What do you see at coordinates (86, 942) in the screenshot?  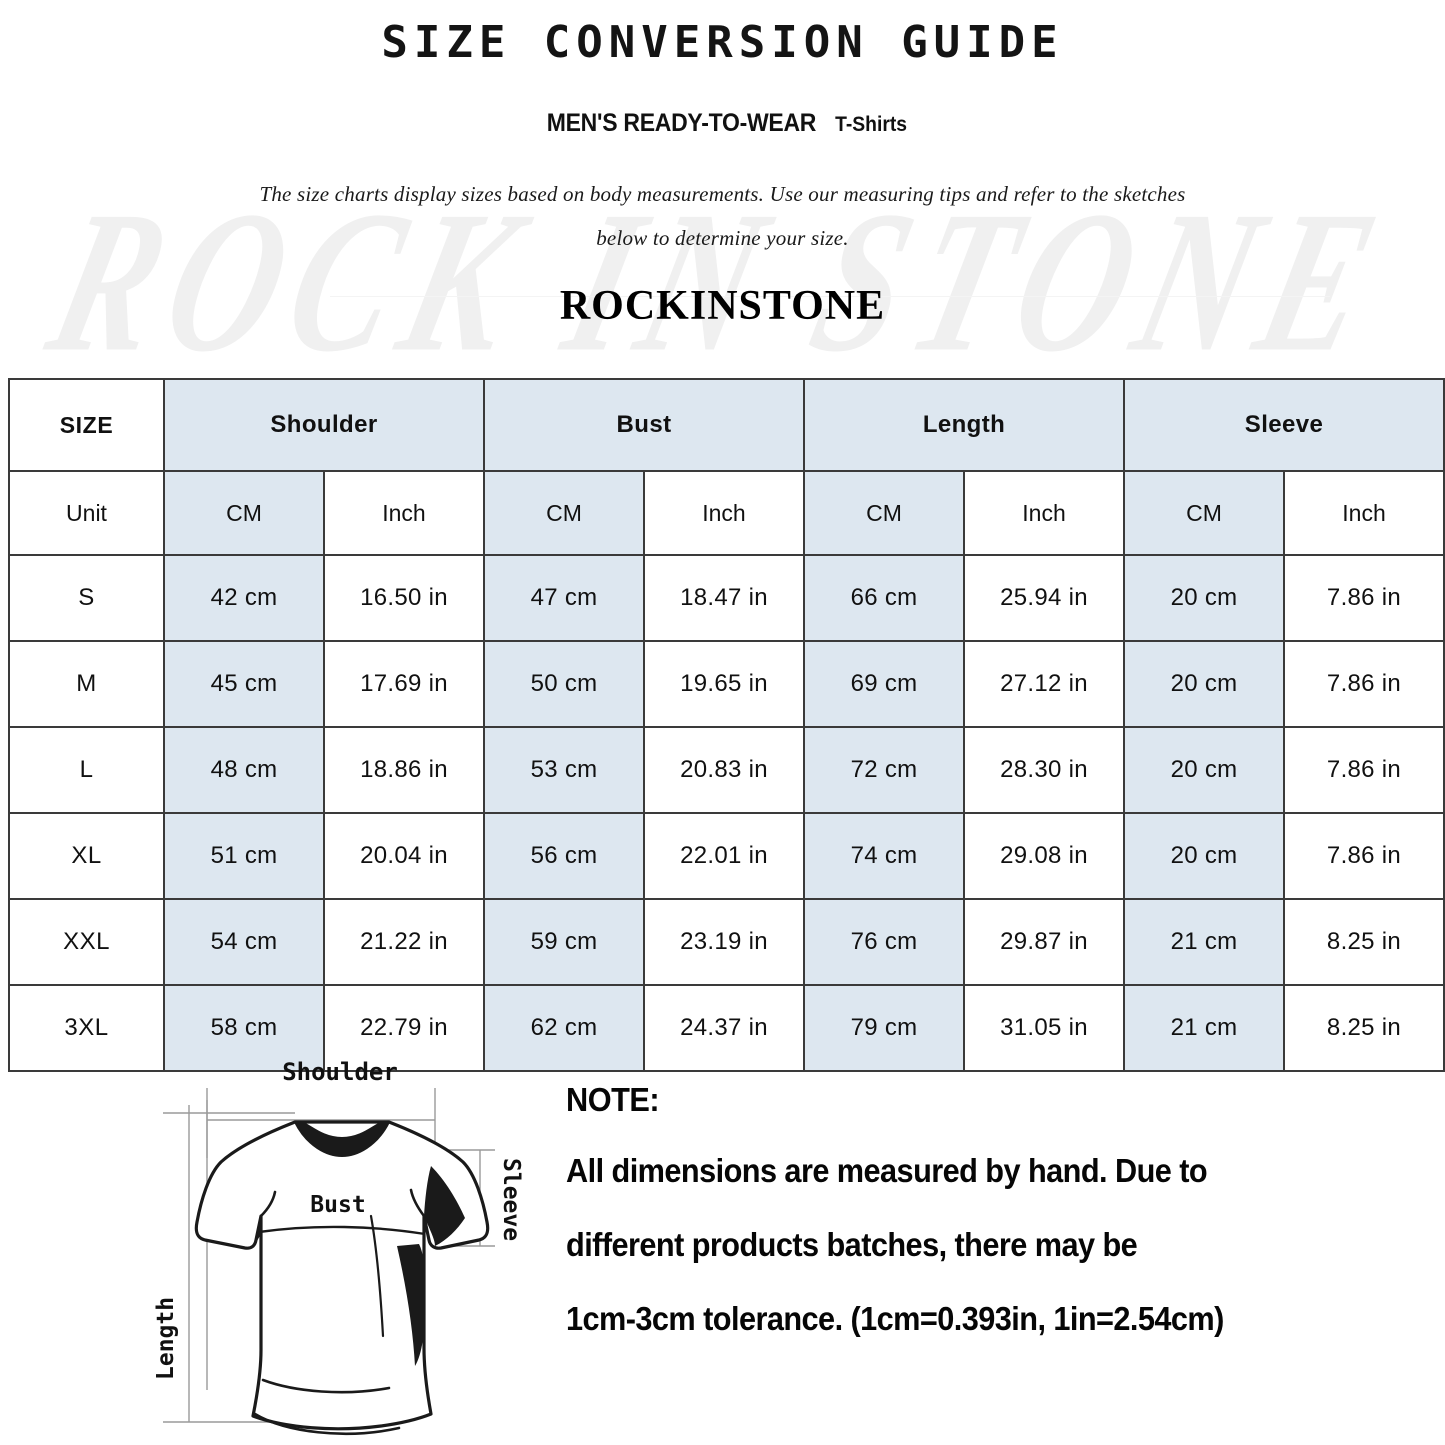 I see `cell-size: XXL` at bounding box center [86, 942].